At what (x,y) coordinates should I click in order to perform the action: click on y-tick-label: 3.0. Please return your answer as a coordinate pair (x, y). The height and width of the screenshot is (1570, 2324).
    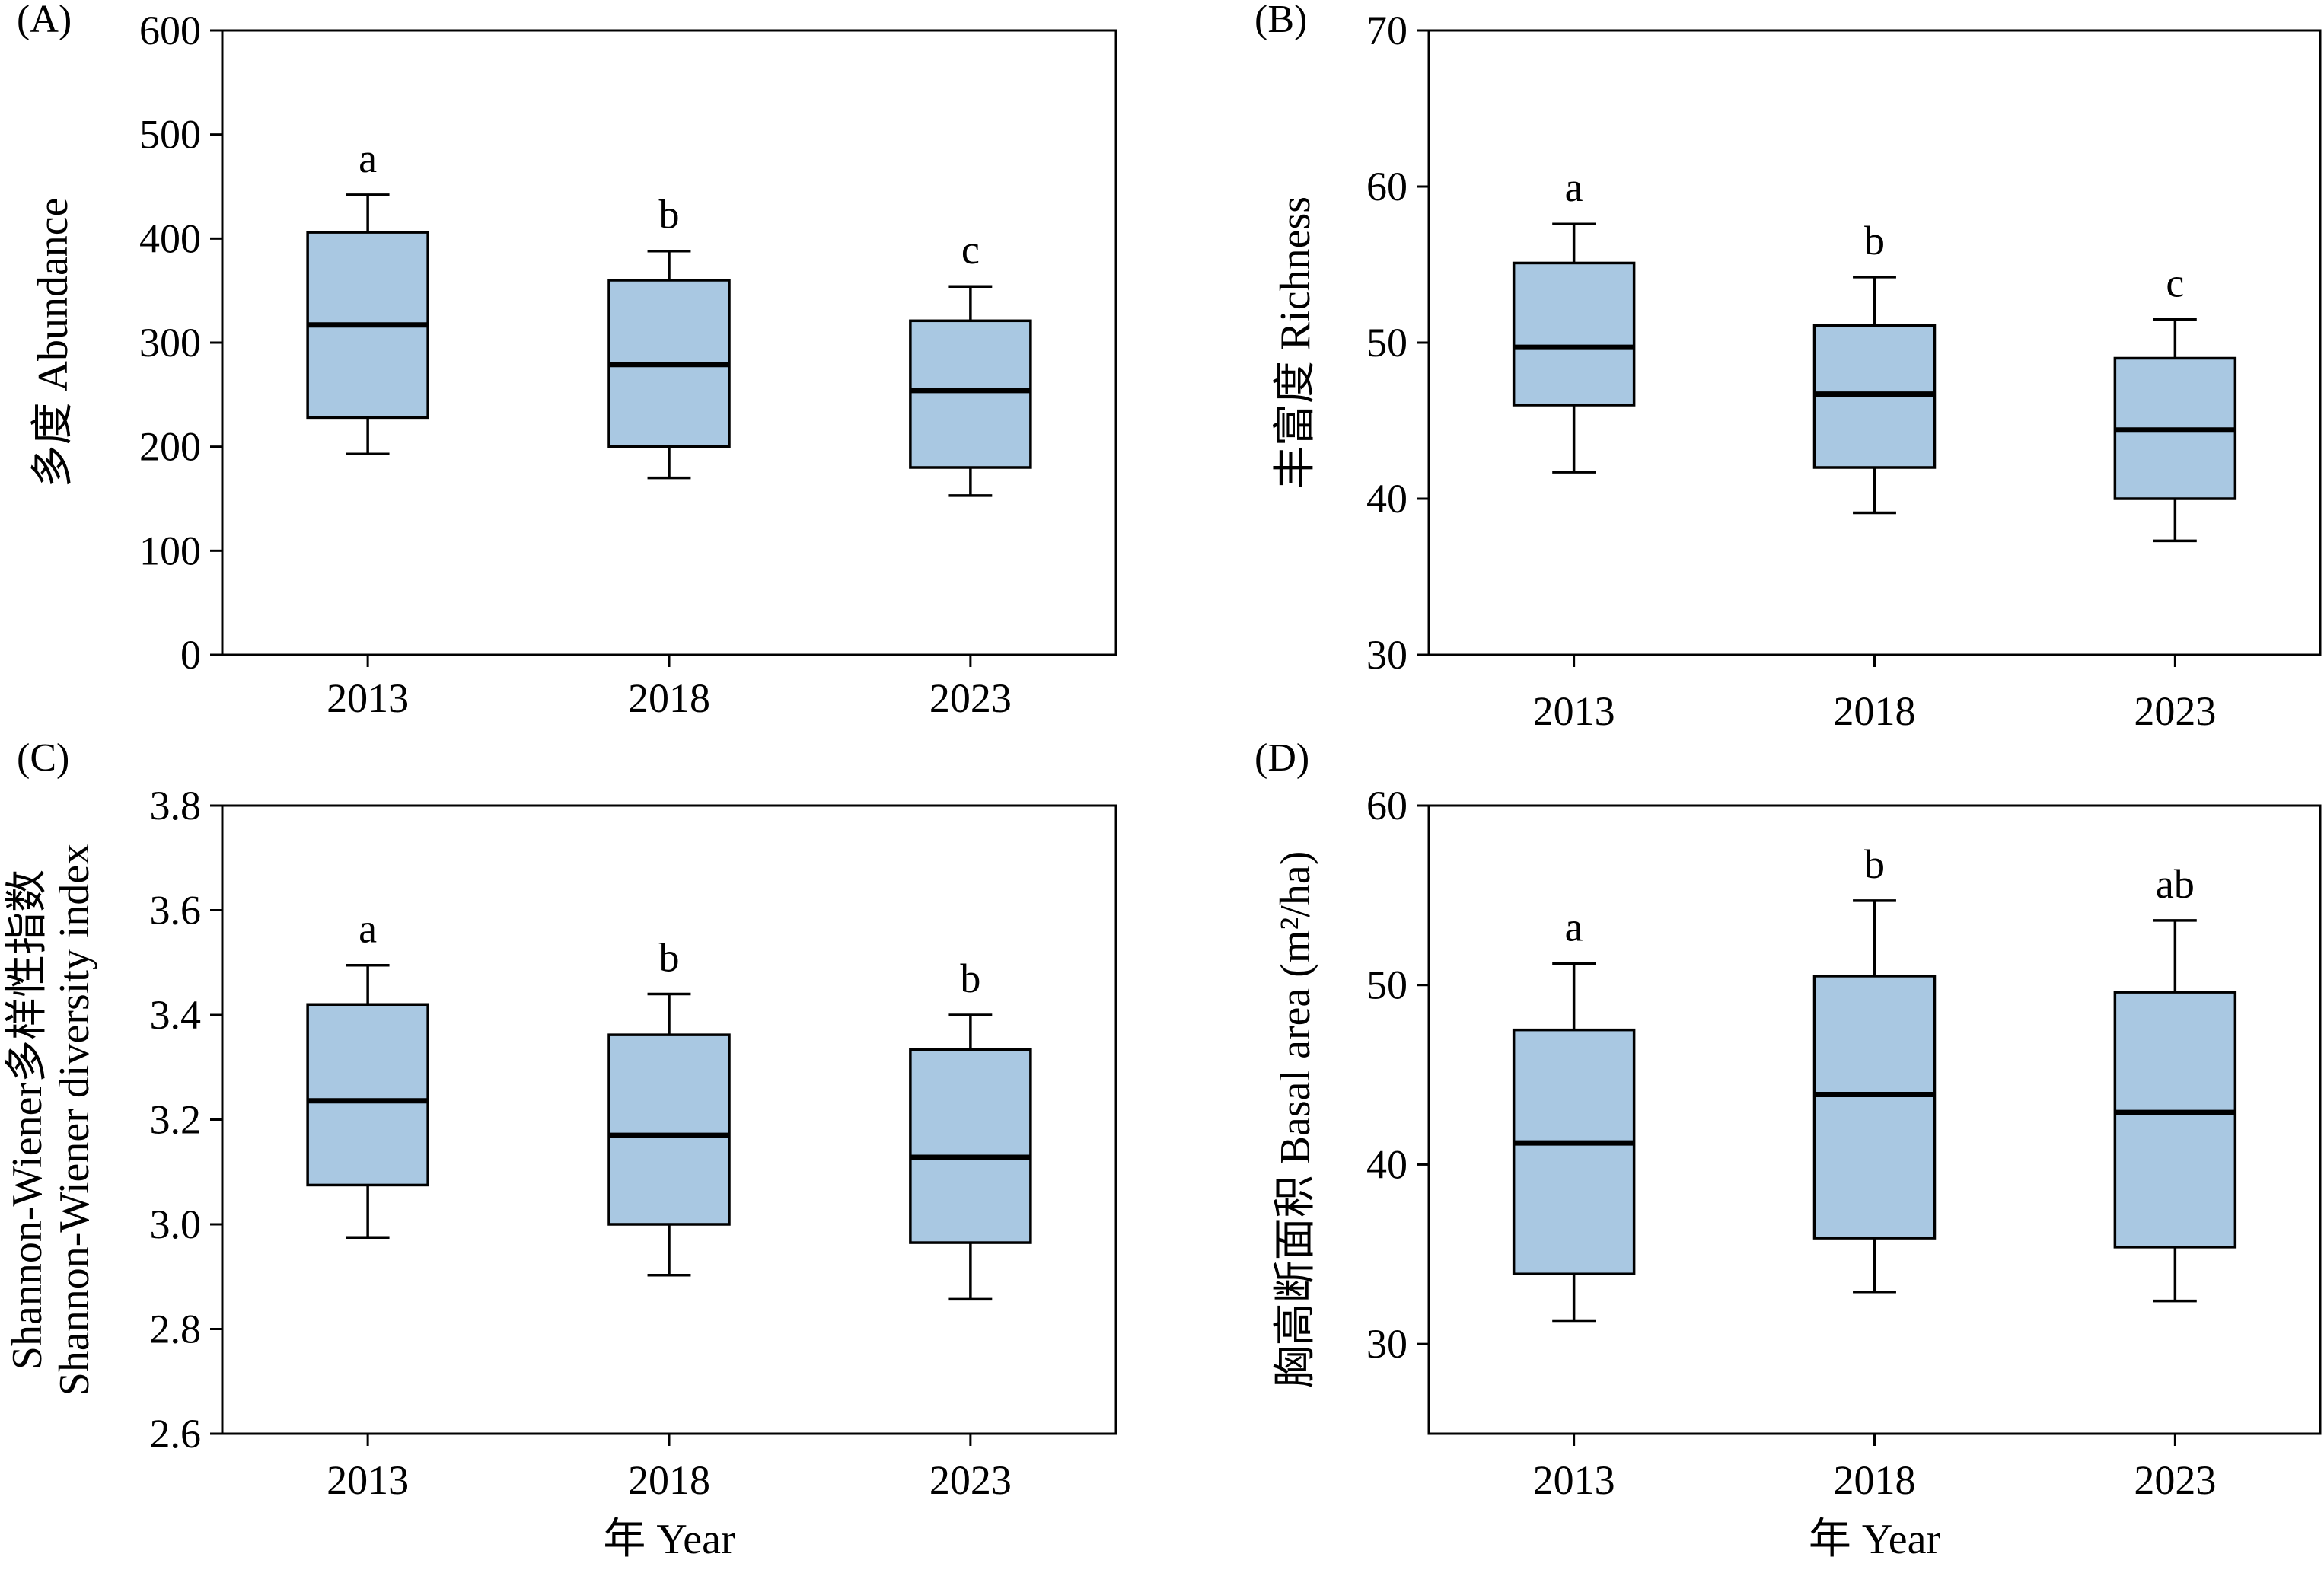
    Looking at the image, I should click on (176, 1224).